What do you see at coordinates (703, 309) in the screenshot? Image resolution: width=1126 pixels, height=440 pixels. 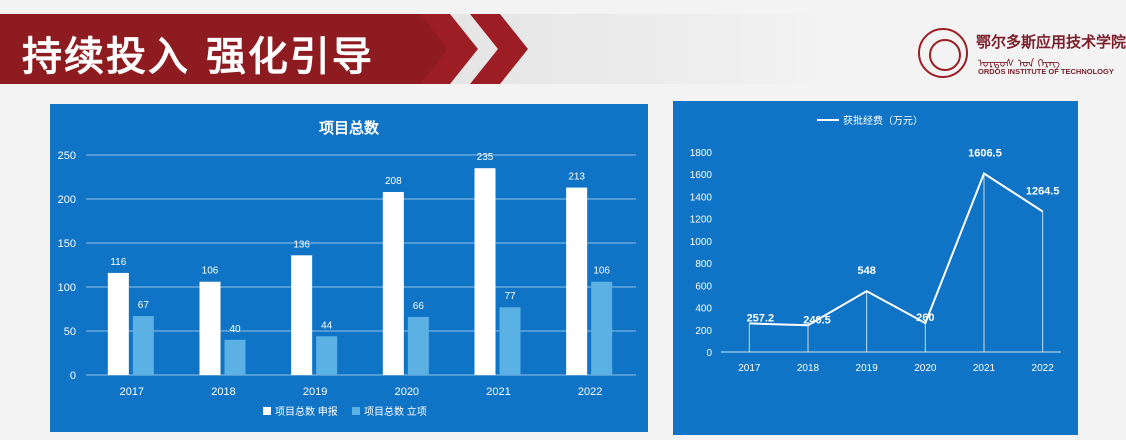 I see `y-tick-label: 400` at bounding box center [703, 309].